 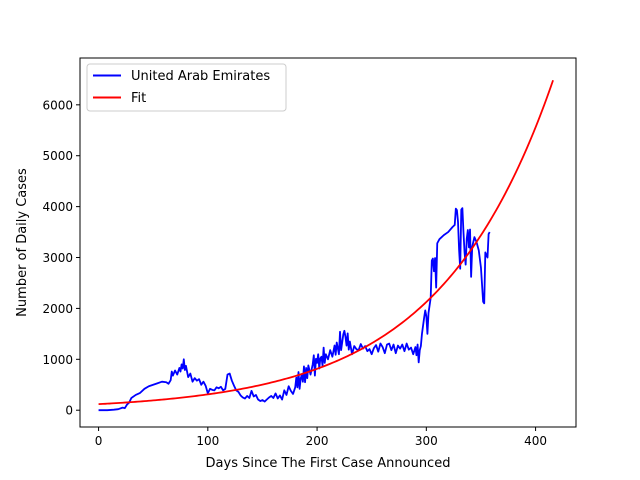 I want to click on y-tick-label: 2000, so click(x=57, y=309).